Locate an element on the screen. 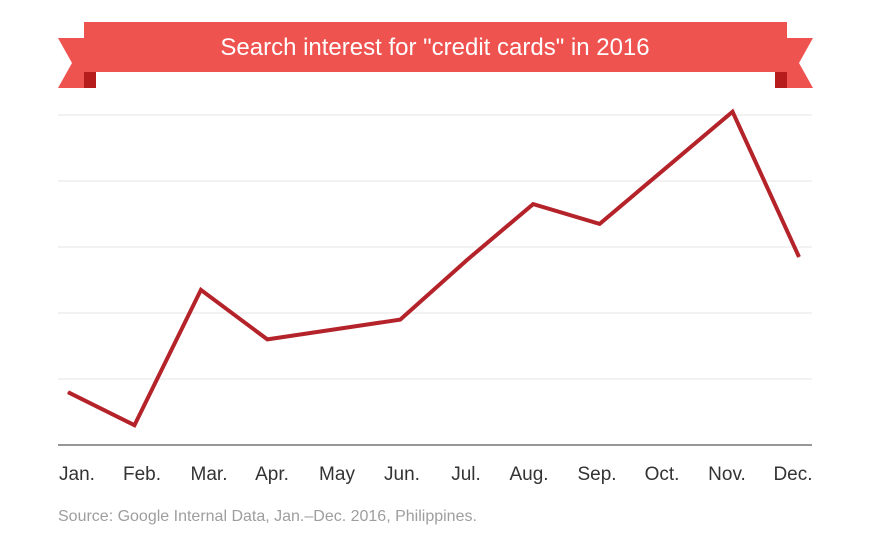  x-tick-label: May is located at coordinates (337, 474).